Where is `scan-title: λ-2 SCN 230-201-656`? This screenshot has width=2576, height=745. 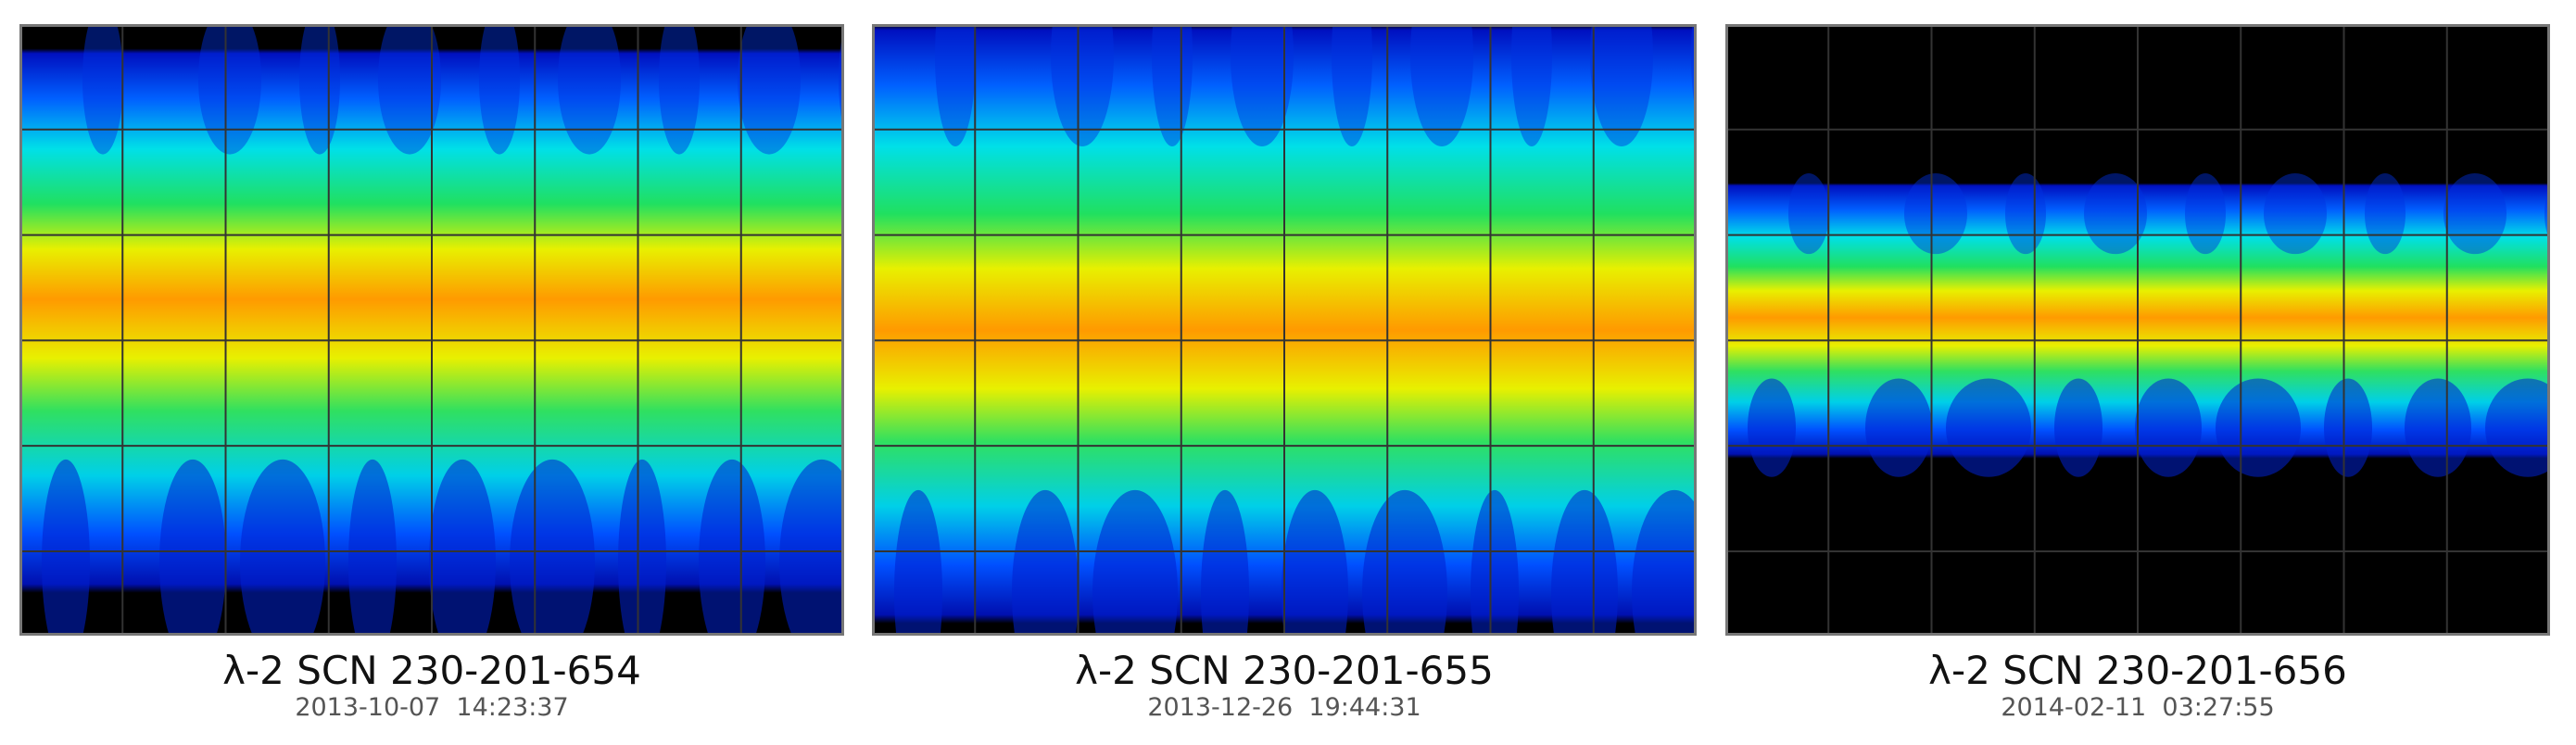
scan-title: λ-2 SCN 230-201-656 is located at coordinates (2137, 670).